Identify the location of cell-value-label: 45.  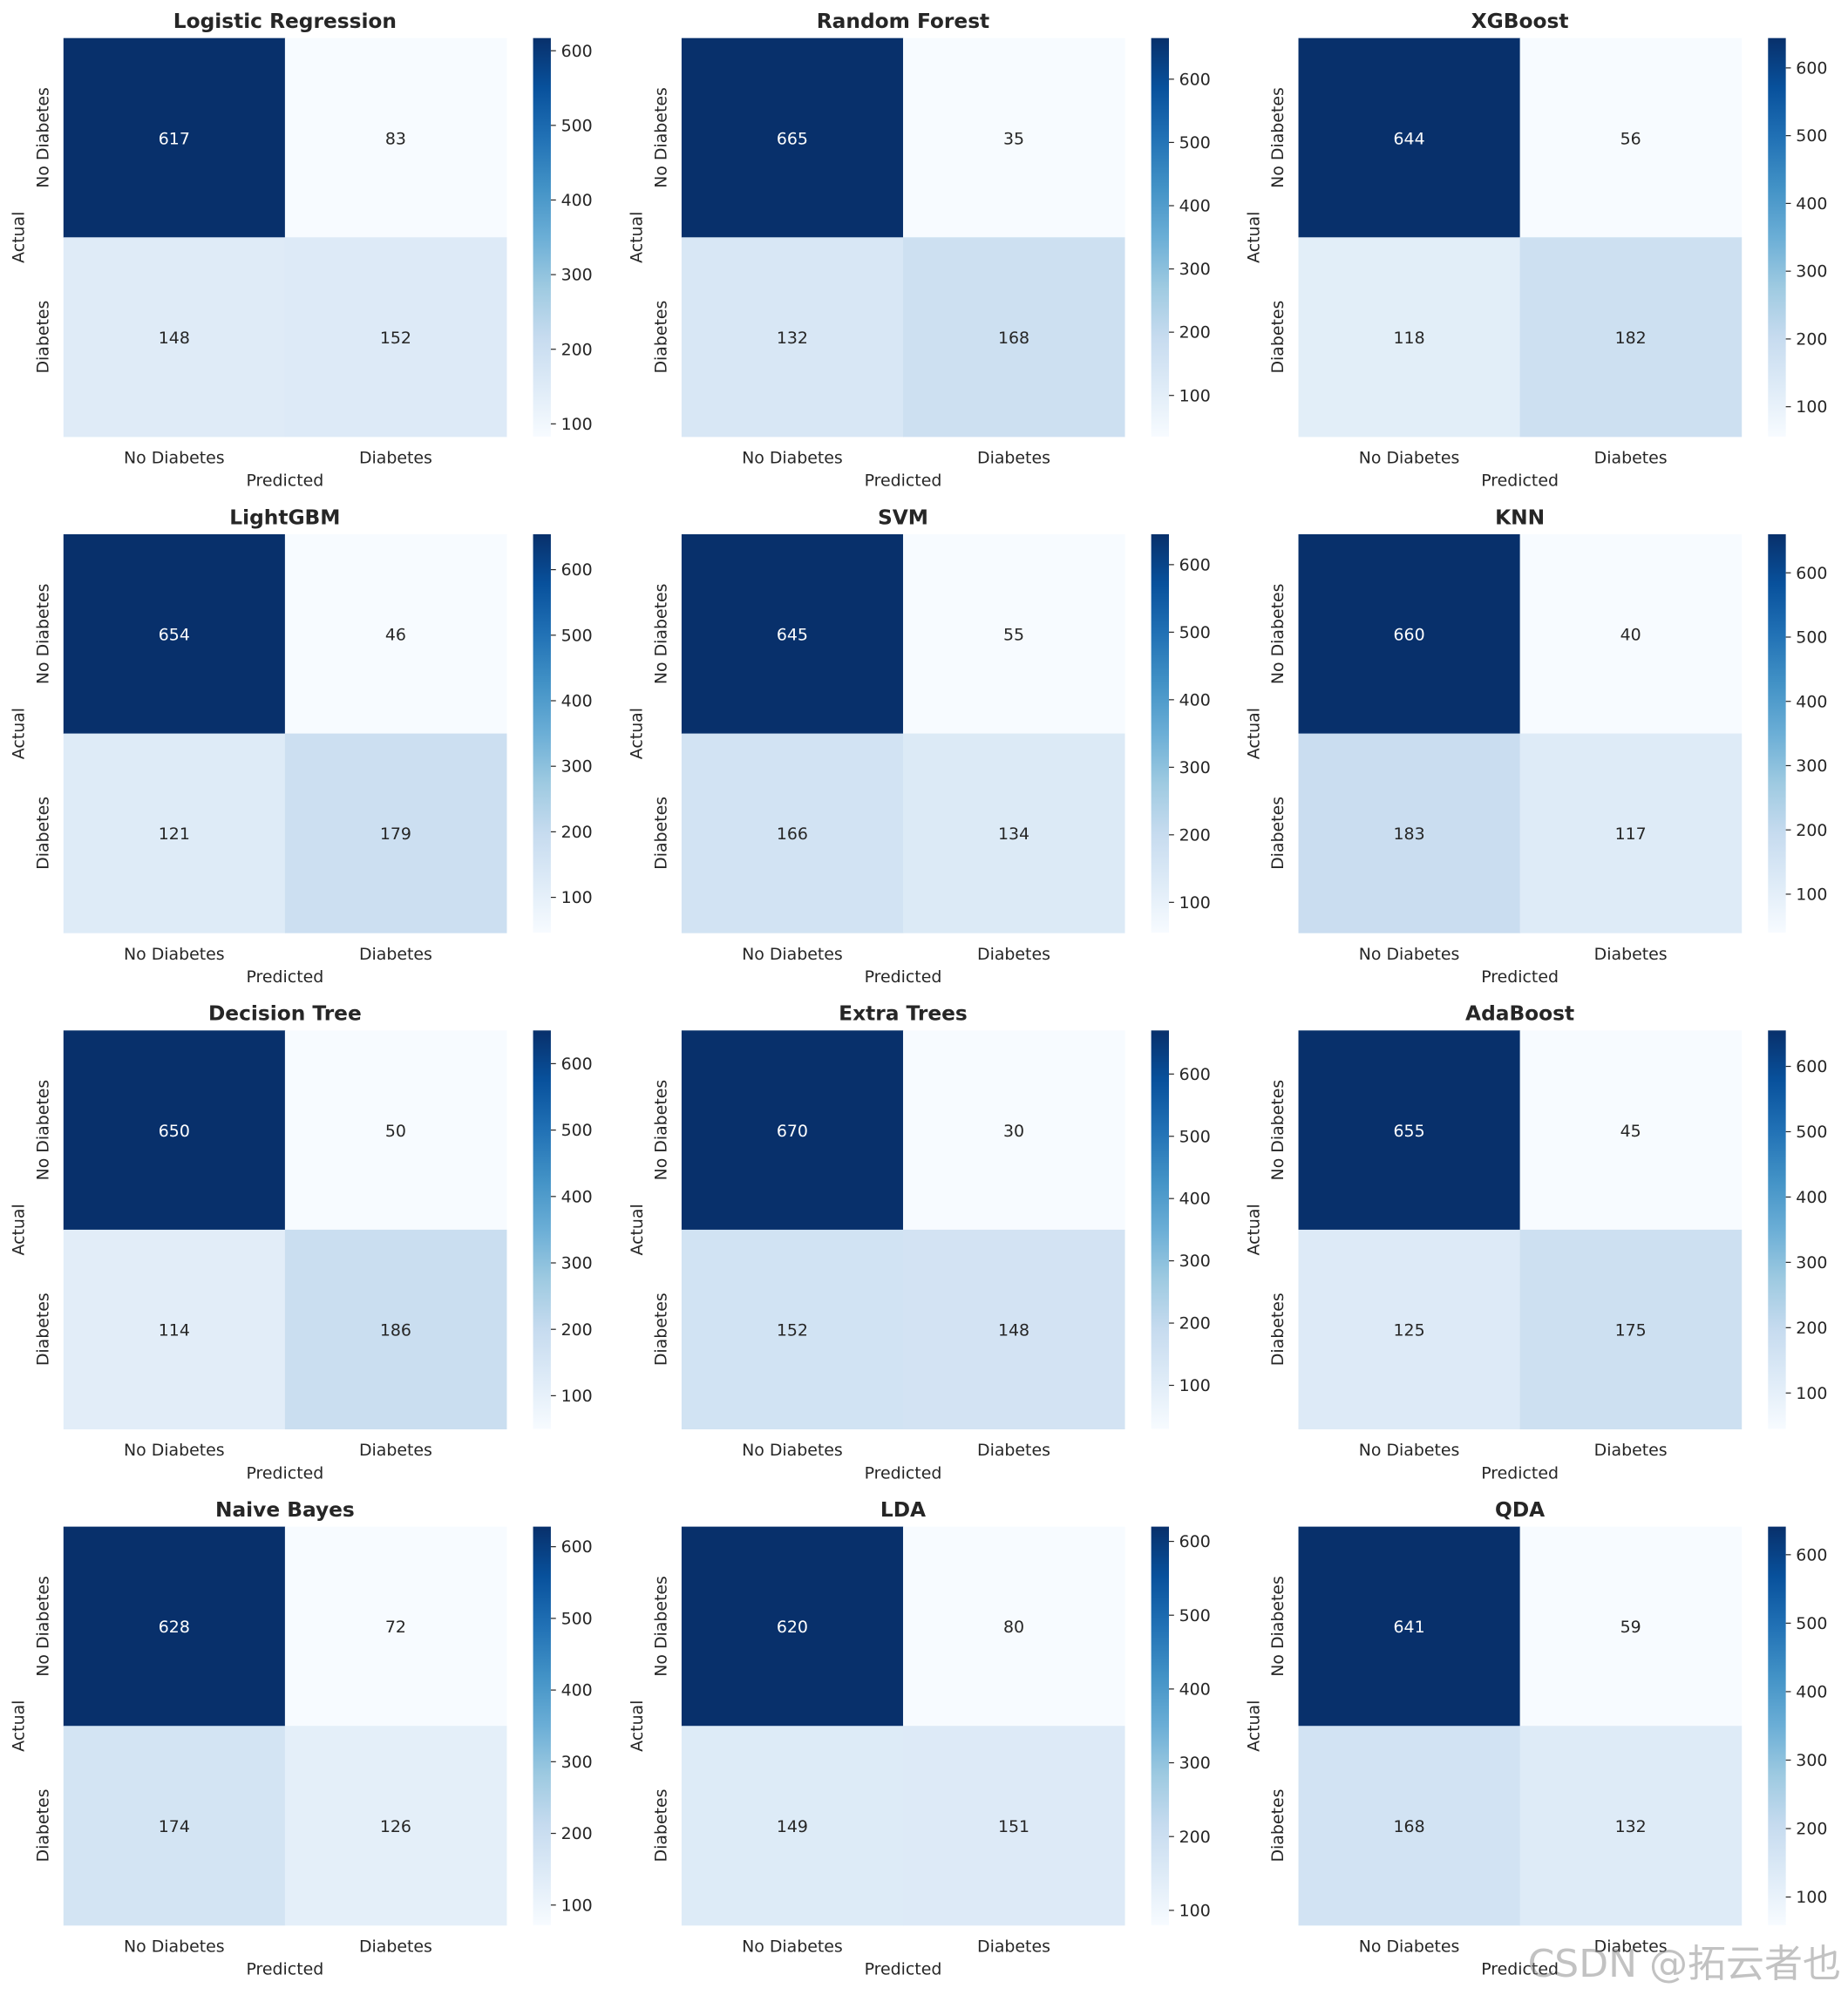
(1630, 1131).